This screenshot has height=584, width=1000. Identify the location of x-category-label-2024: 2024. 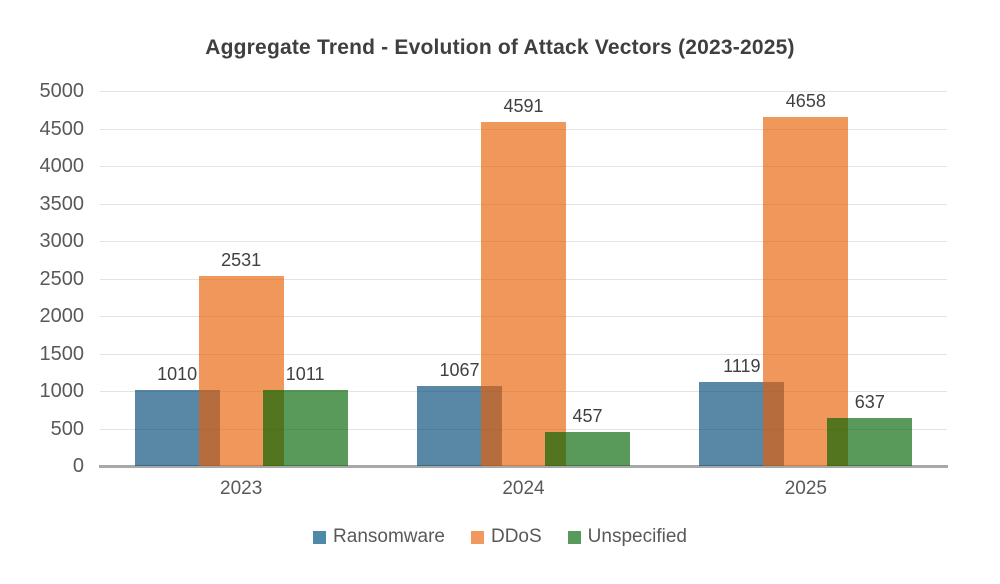
(523, 488).